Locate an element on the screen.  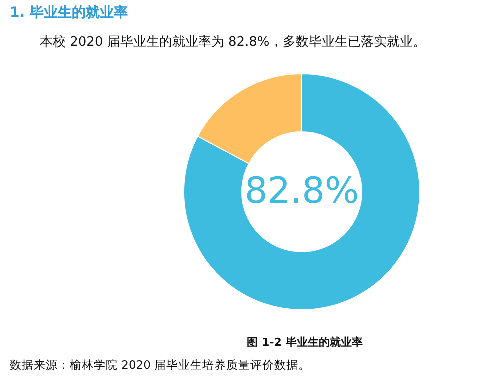
text: 82.8% is located at coordinates (302, 191).